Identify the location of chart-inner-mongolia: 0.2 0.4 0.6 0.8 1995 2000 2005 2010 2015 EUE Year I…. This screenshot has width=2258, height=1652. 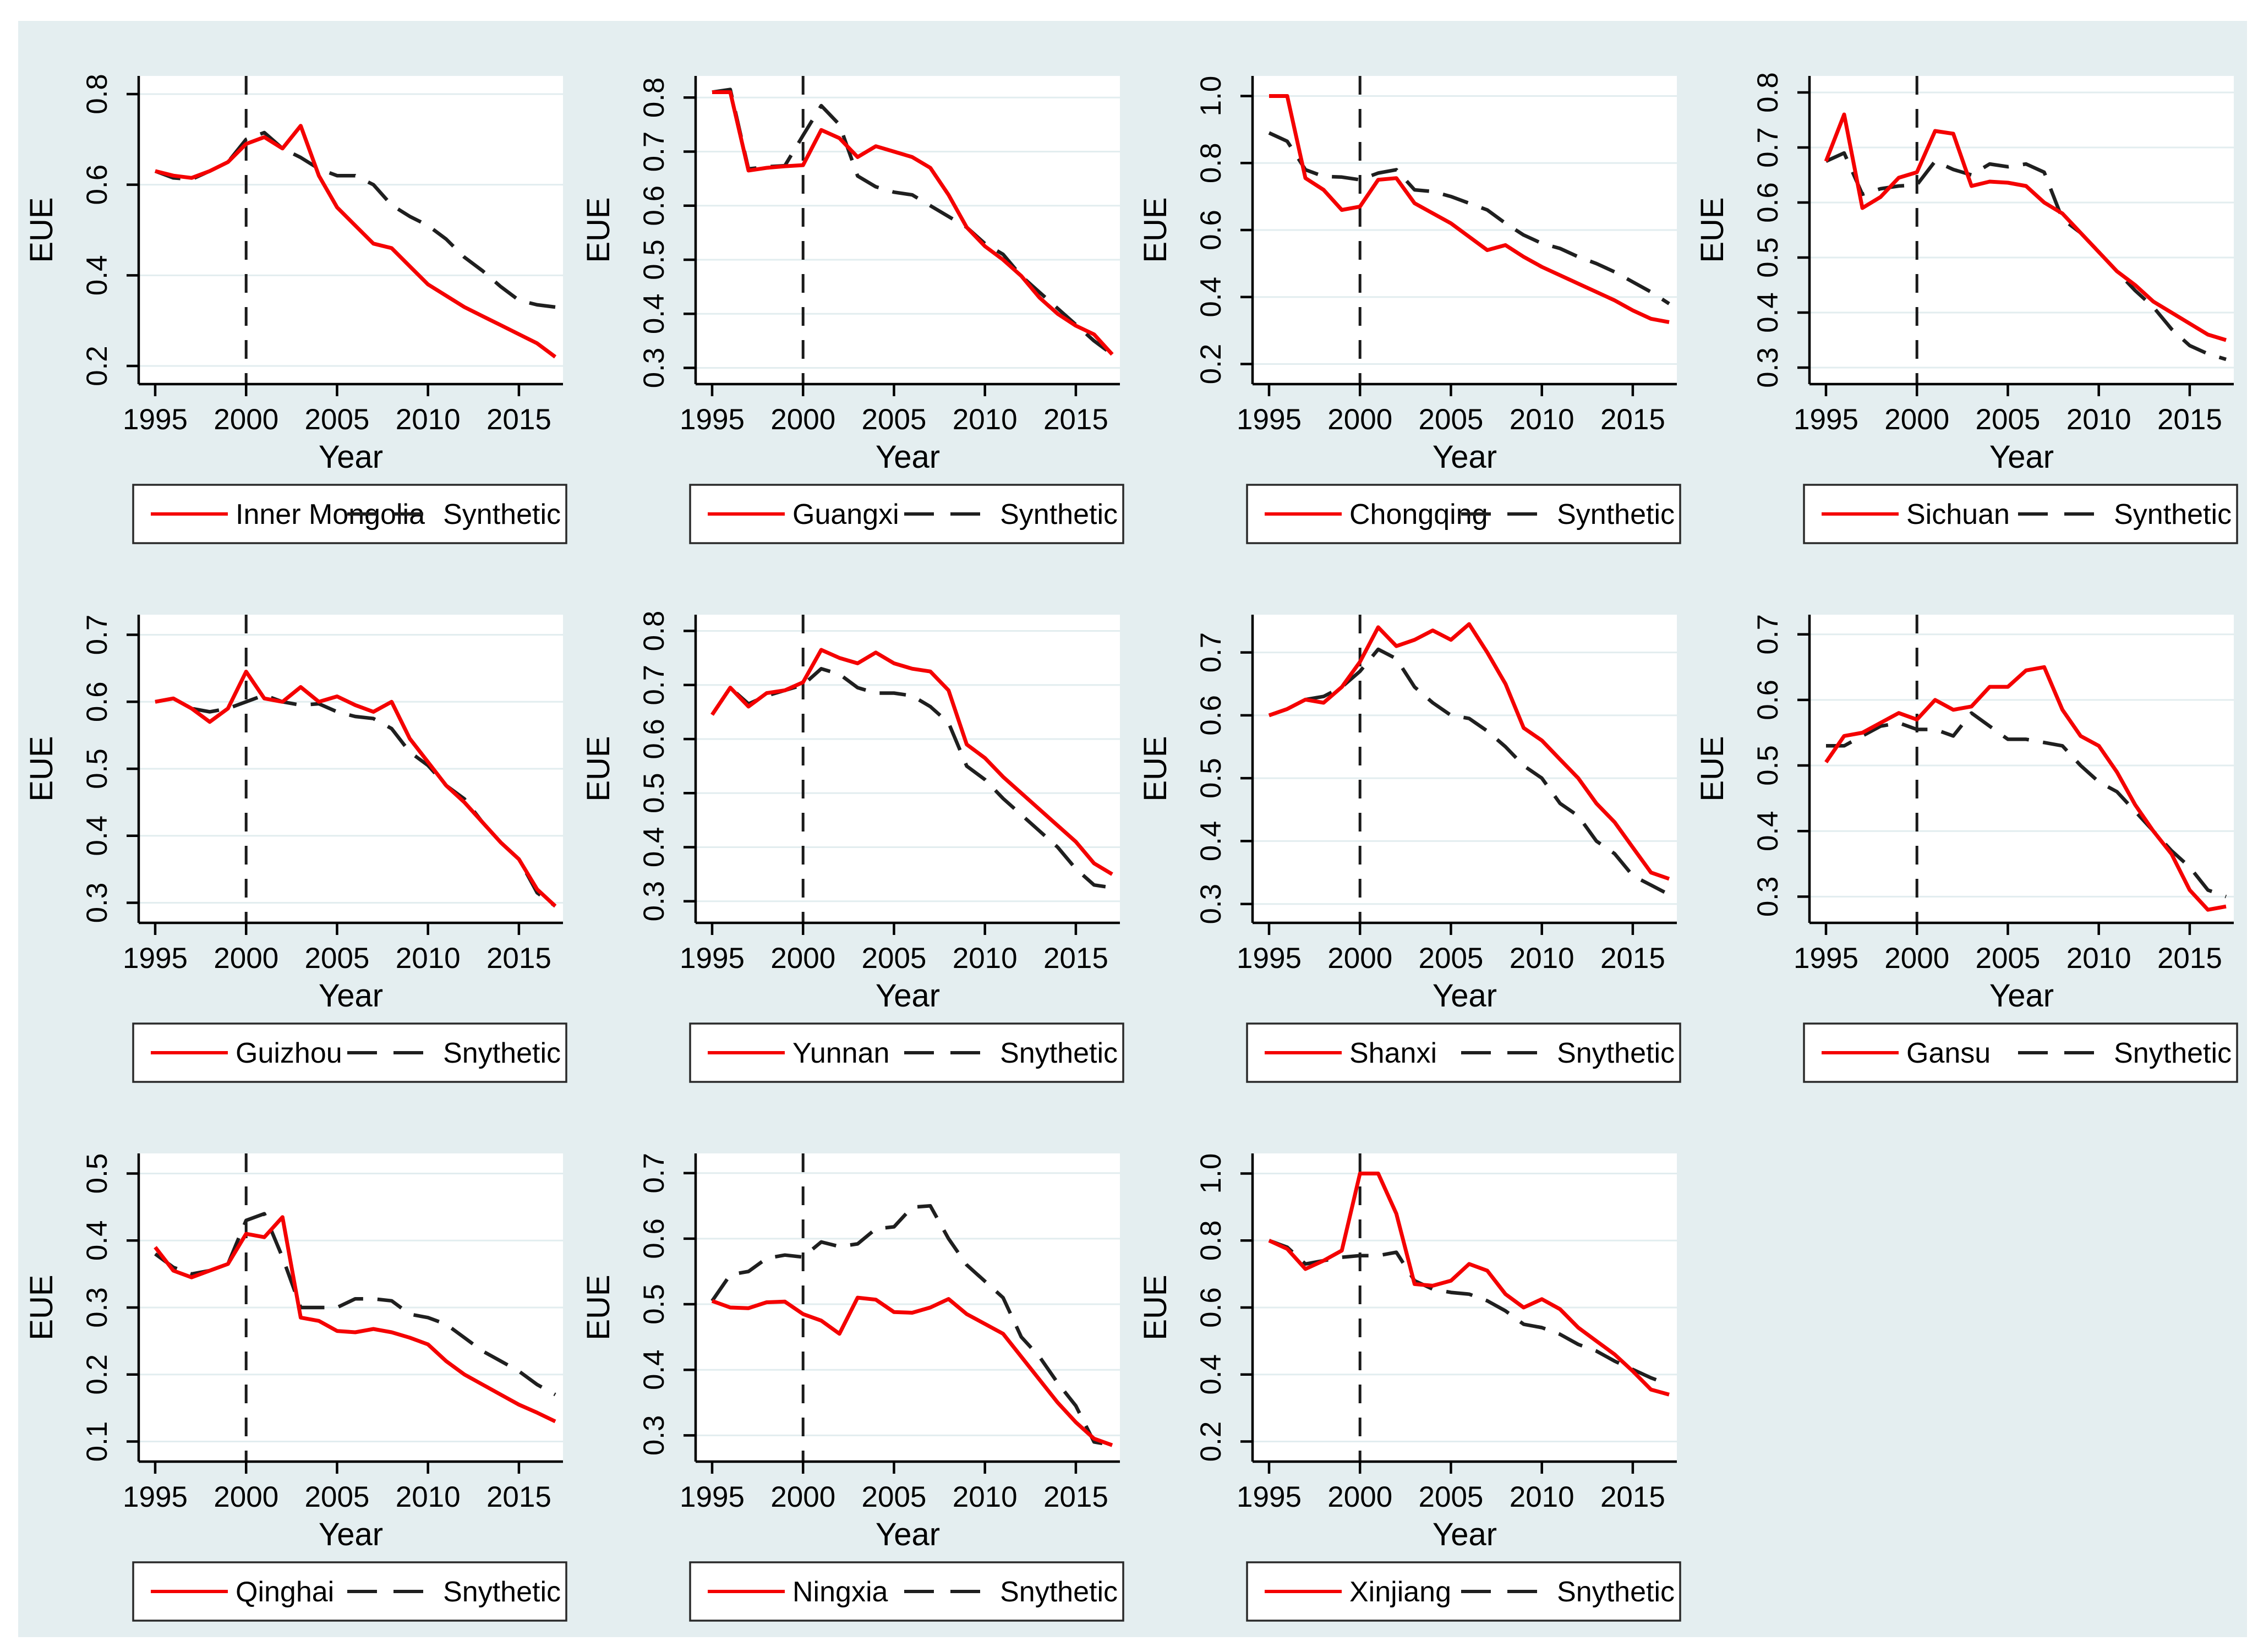
(295, 309).